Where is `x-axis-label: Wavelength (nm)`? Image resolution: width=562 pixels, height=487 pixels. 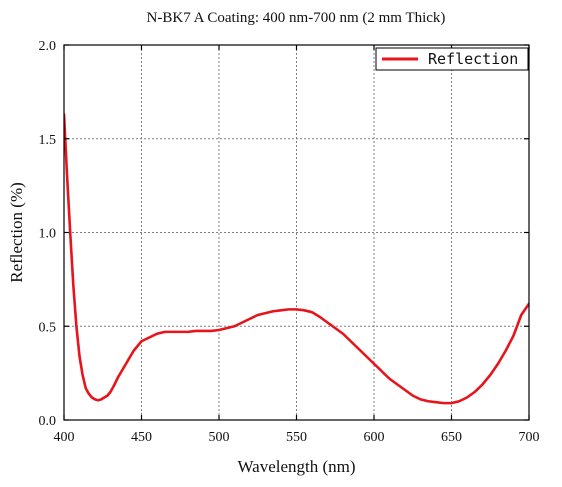 x-axis-label: Wavelength (nm) is located at coordinates (296, 466).